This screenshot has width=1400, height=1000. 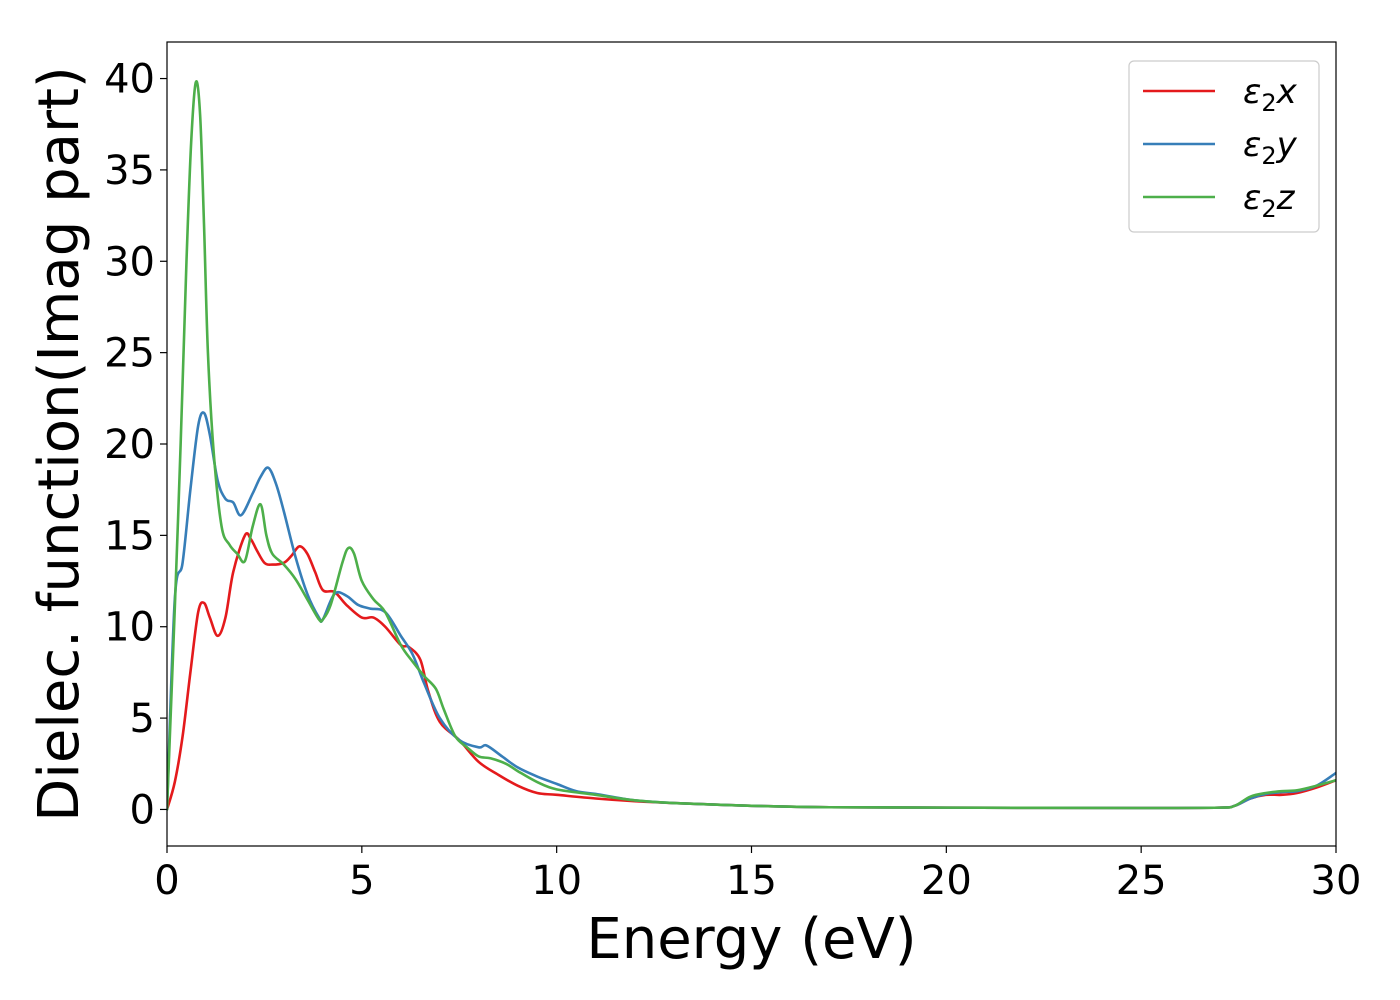 I want to click on y-tick-label: 5, so click(x=142, y=719).